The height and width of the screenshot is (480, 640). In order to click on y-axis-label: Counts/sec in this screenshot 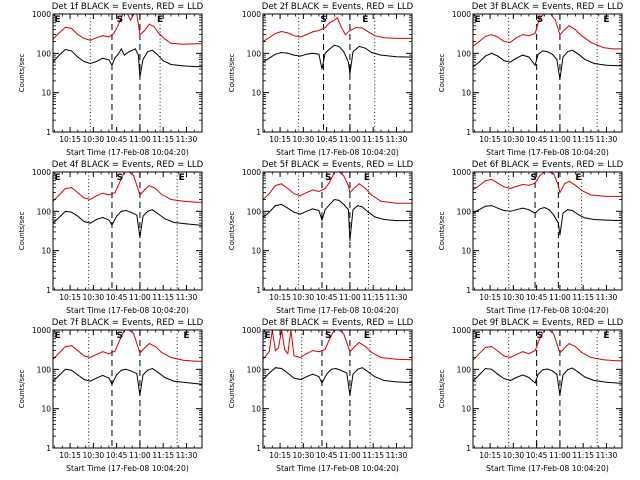, I will do `click(22, 231)`.